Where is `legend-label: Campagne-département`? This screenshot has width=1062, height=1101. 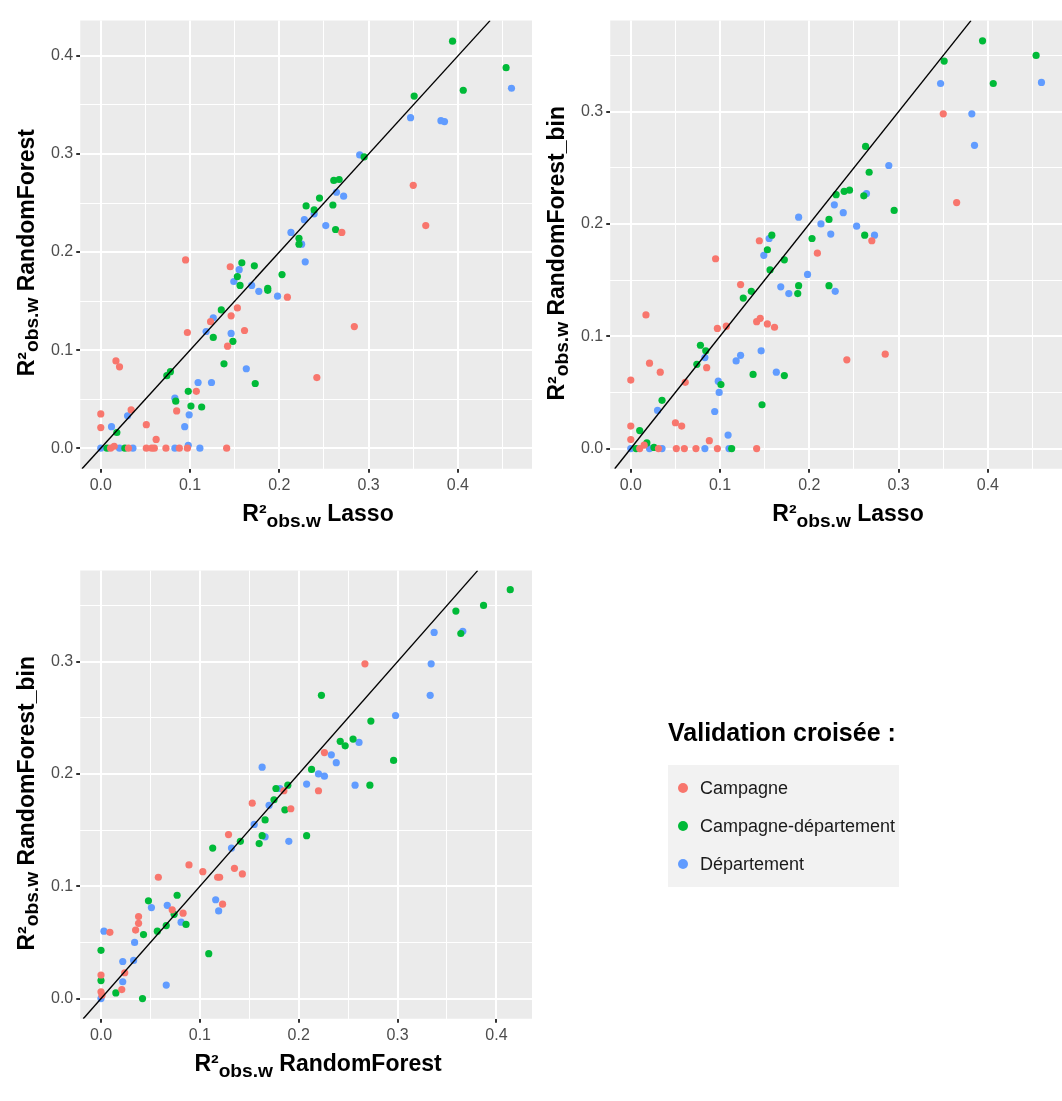
legend-label: Campagne-département is located at coordinates (798, 826).